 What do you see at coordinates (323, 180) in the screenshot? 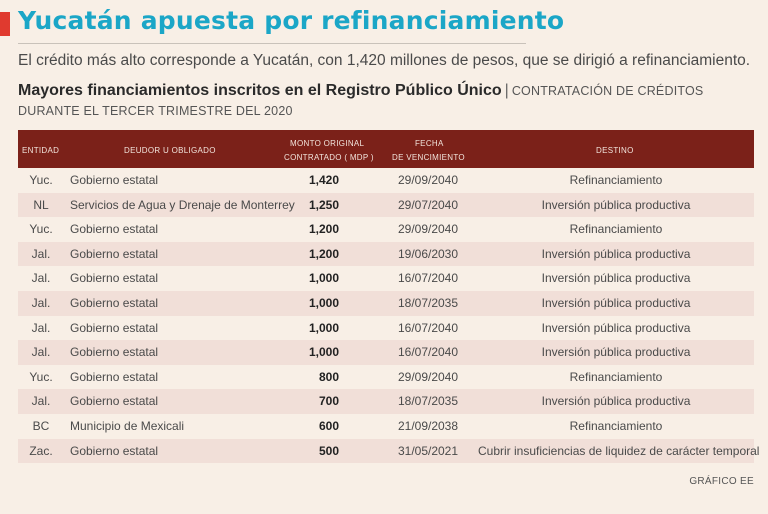
I see `cell-monto: 1,420` at bounding box center [323, 180].